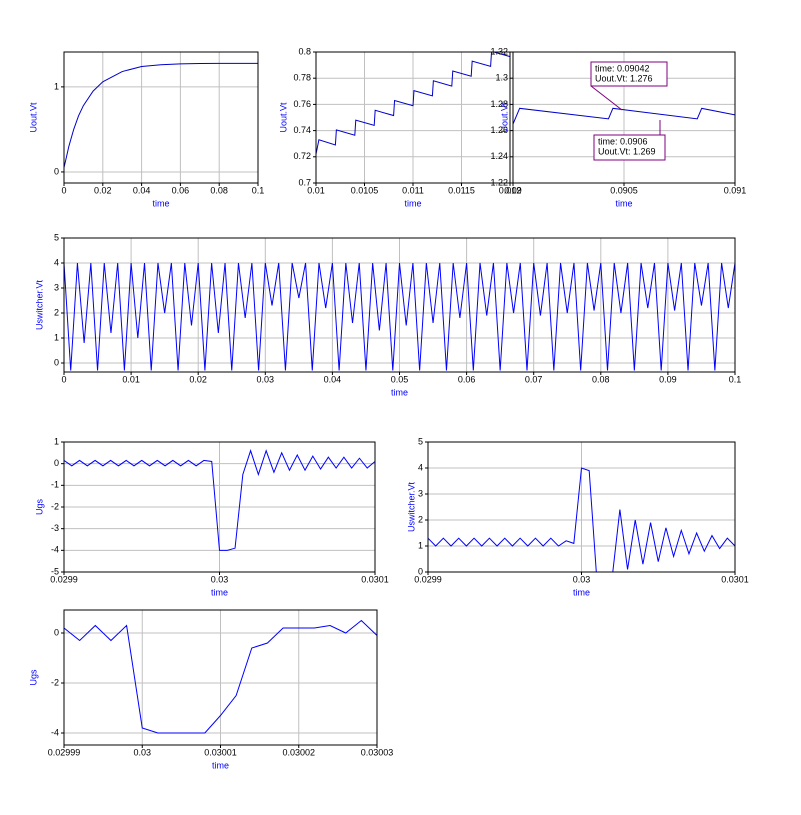 The width and height of the screenshot is (801, 815). I want to click on y-tick-label: 0.8, so click(304, 51).